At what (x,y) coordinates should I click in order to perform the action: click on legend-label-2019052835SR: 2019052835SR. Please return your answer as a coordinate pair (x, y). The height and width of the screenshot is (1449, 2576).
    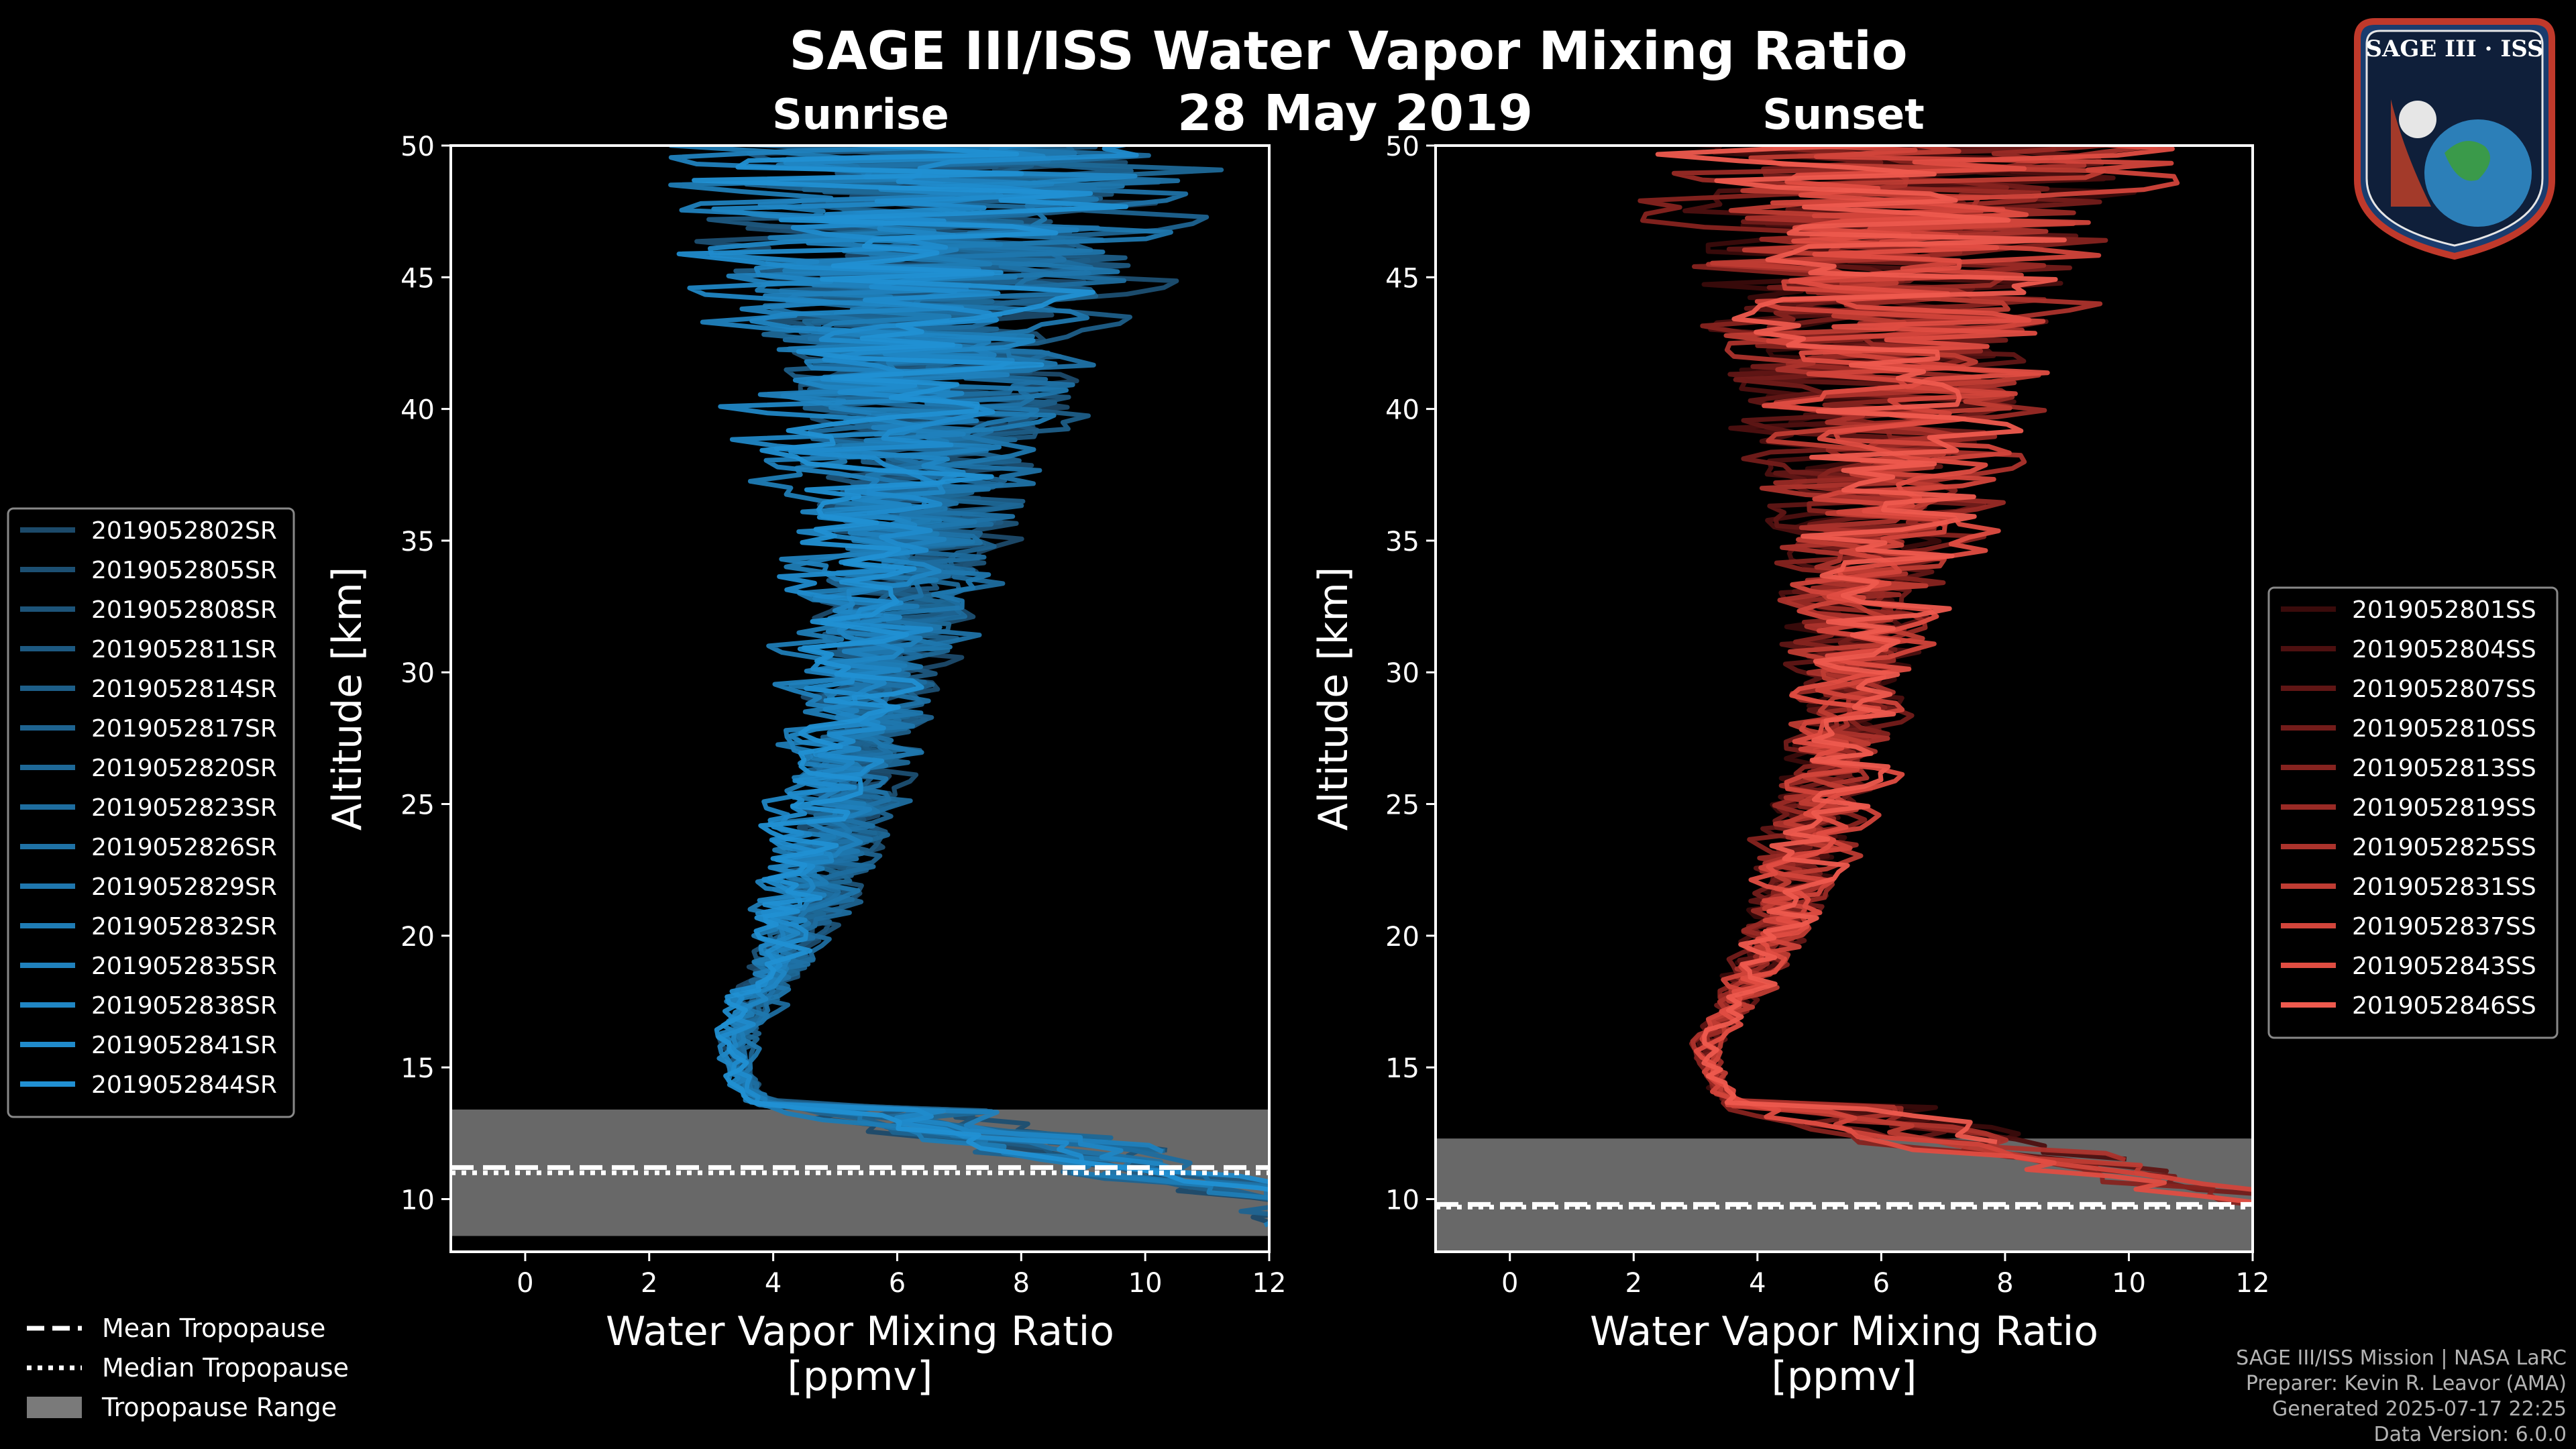
    Looking at the image, I should click on (184, 966).